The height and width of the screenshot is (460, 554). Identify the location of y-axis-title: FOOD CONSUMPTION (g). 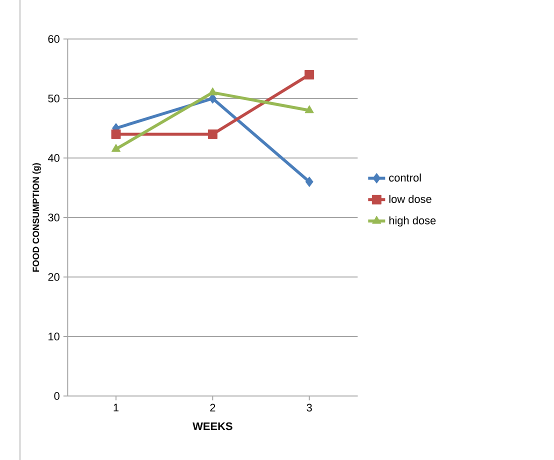
(36, 217).